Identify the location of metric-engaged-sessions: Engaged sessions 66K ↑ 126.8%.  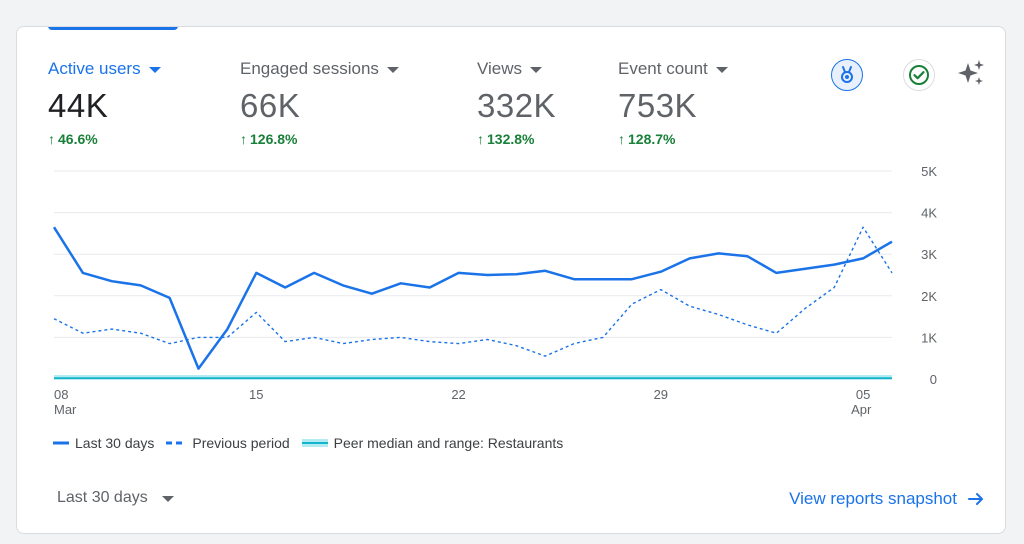
(319, 102).